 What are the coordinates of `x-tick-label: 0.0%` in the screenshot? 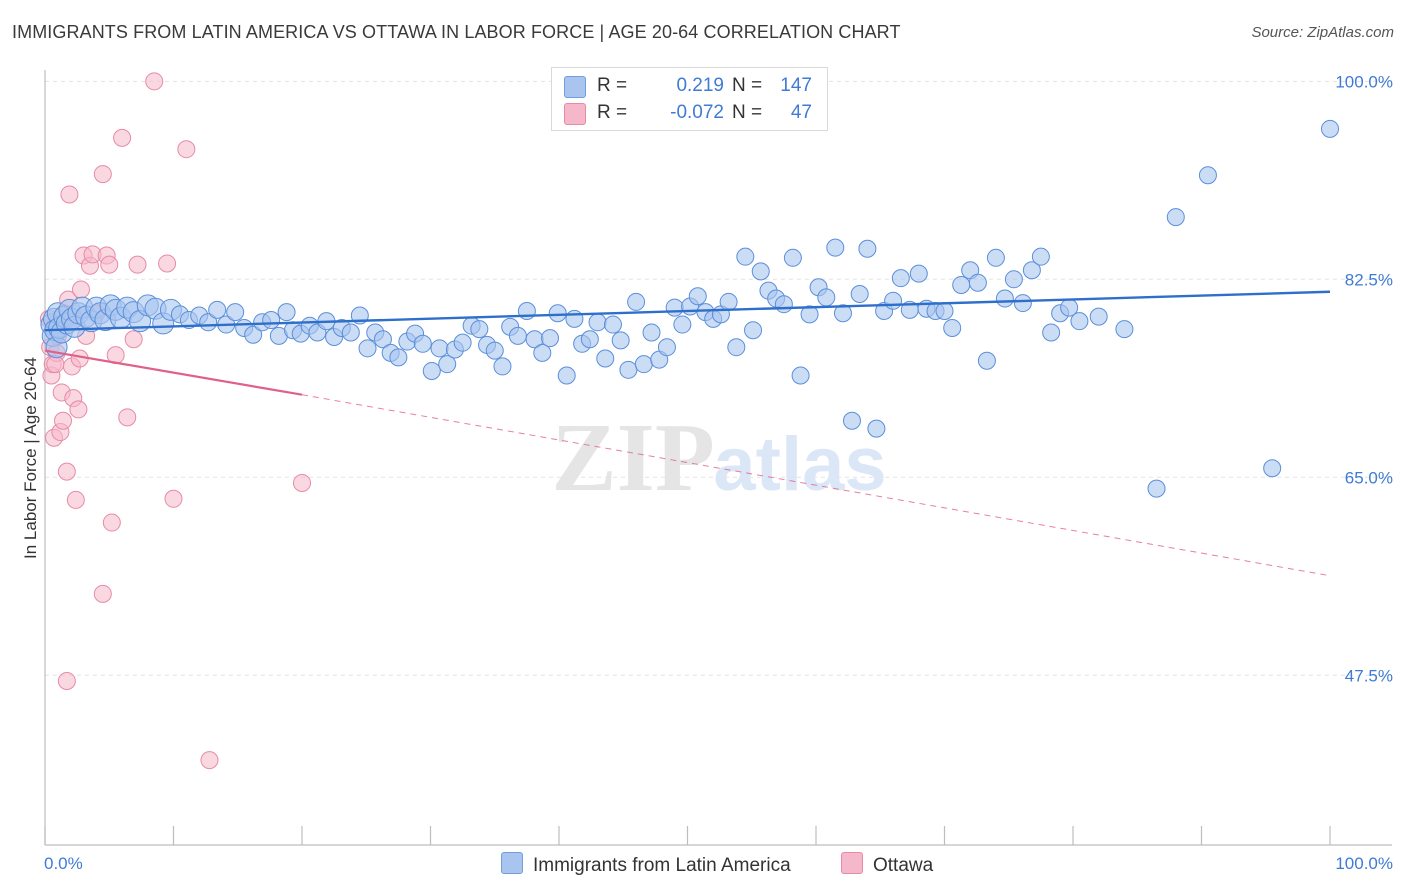 It's located at (63, 863).